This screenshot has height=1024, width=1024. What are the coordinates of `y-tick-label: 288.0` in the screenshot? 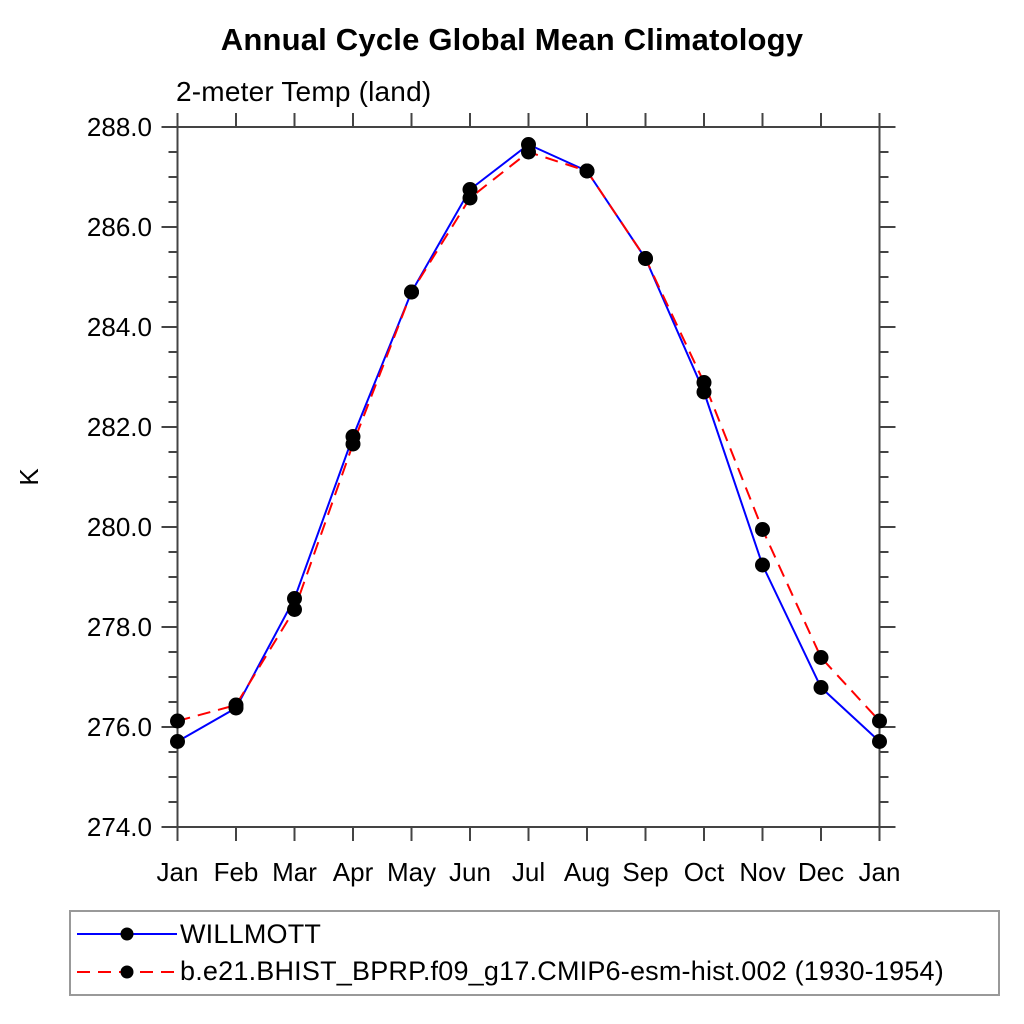 It's located at (119, 127).